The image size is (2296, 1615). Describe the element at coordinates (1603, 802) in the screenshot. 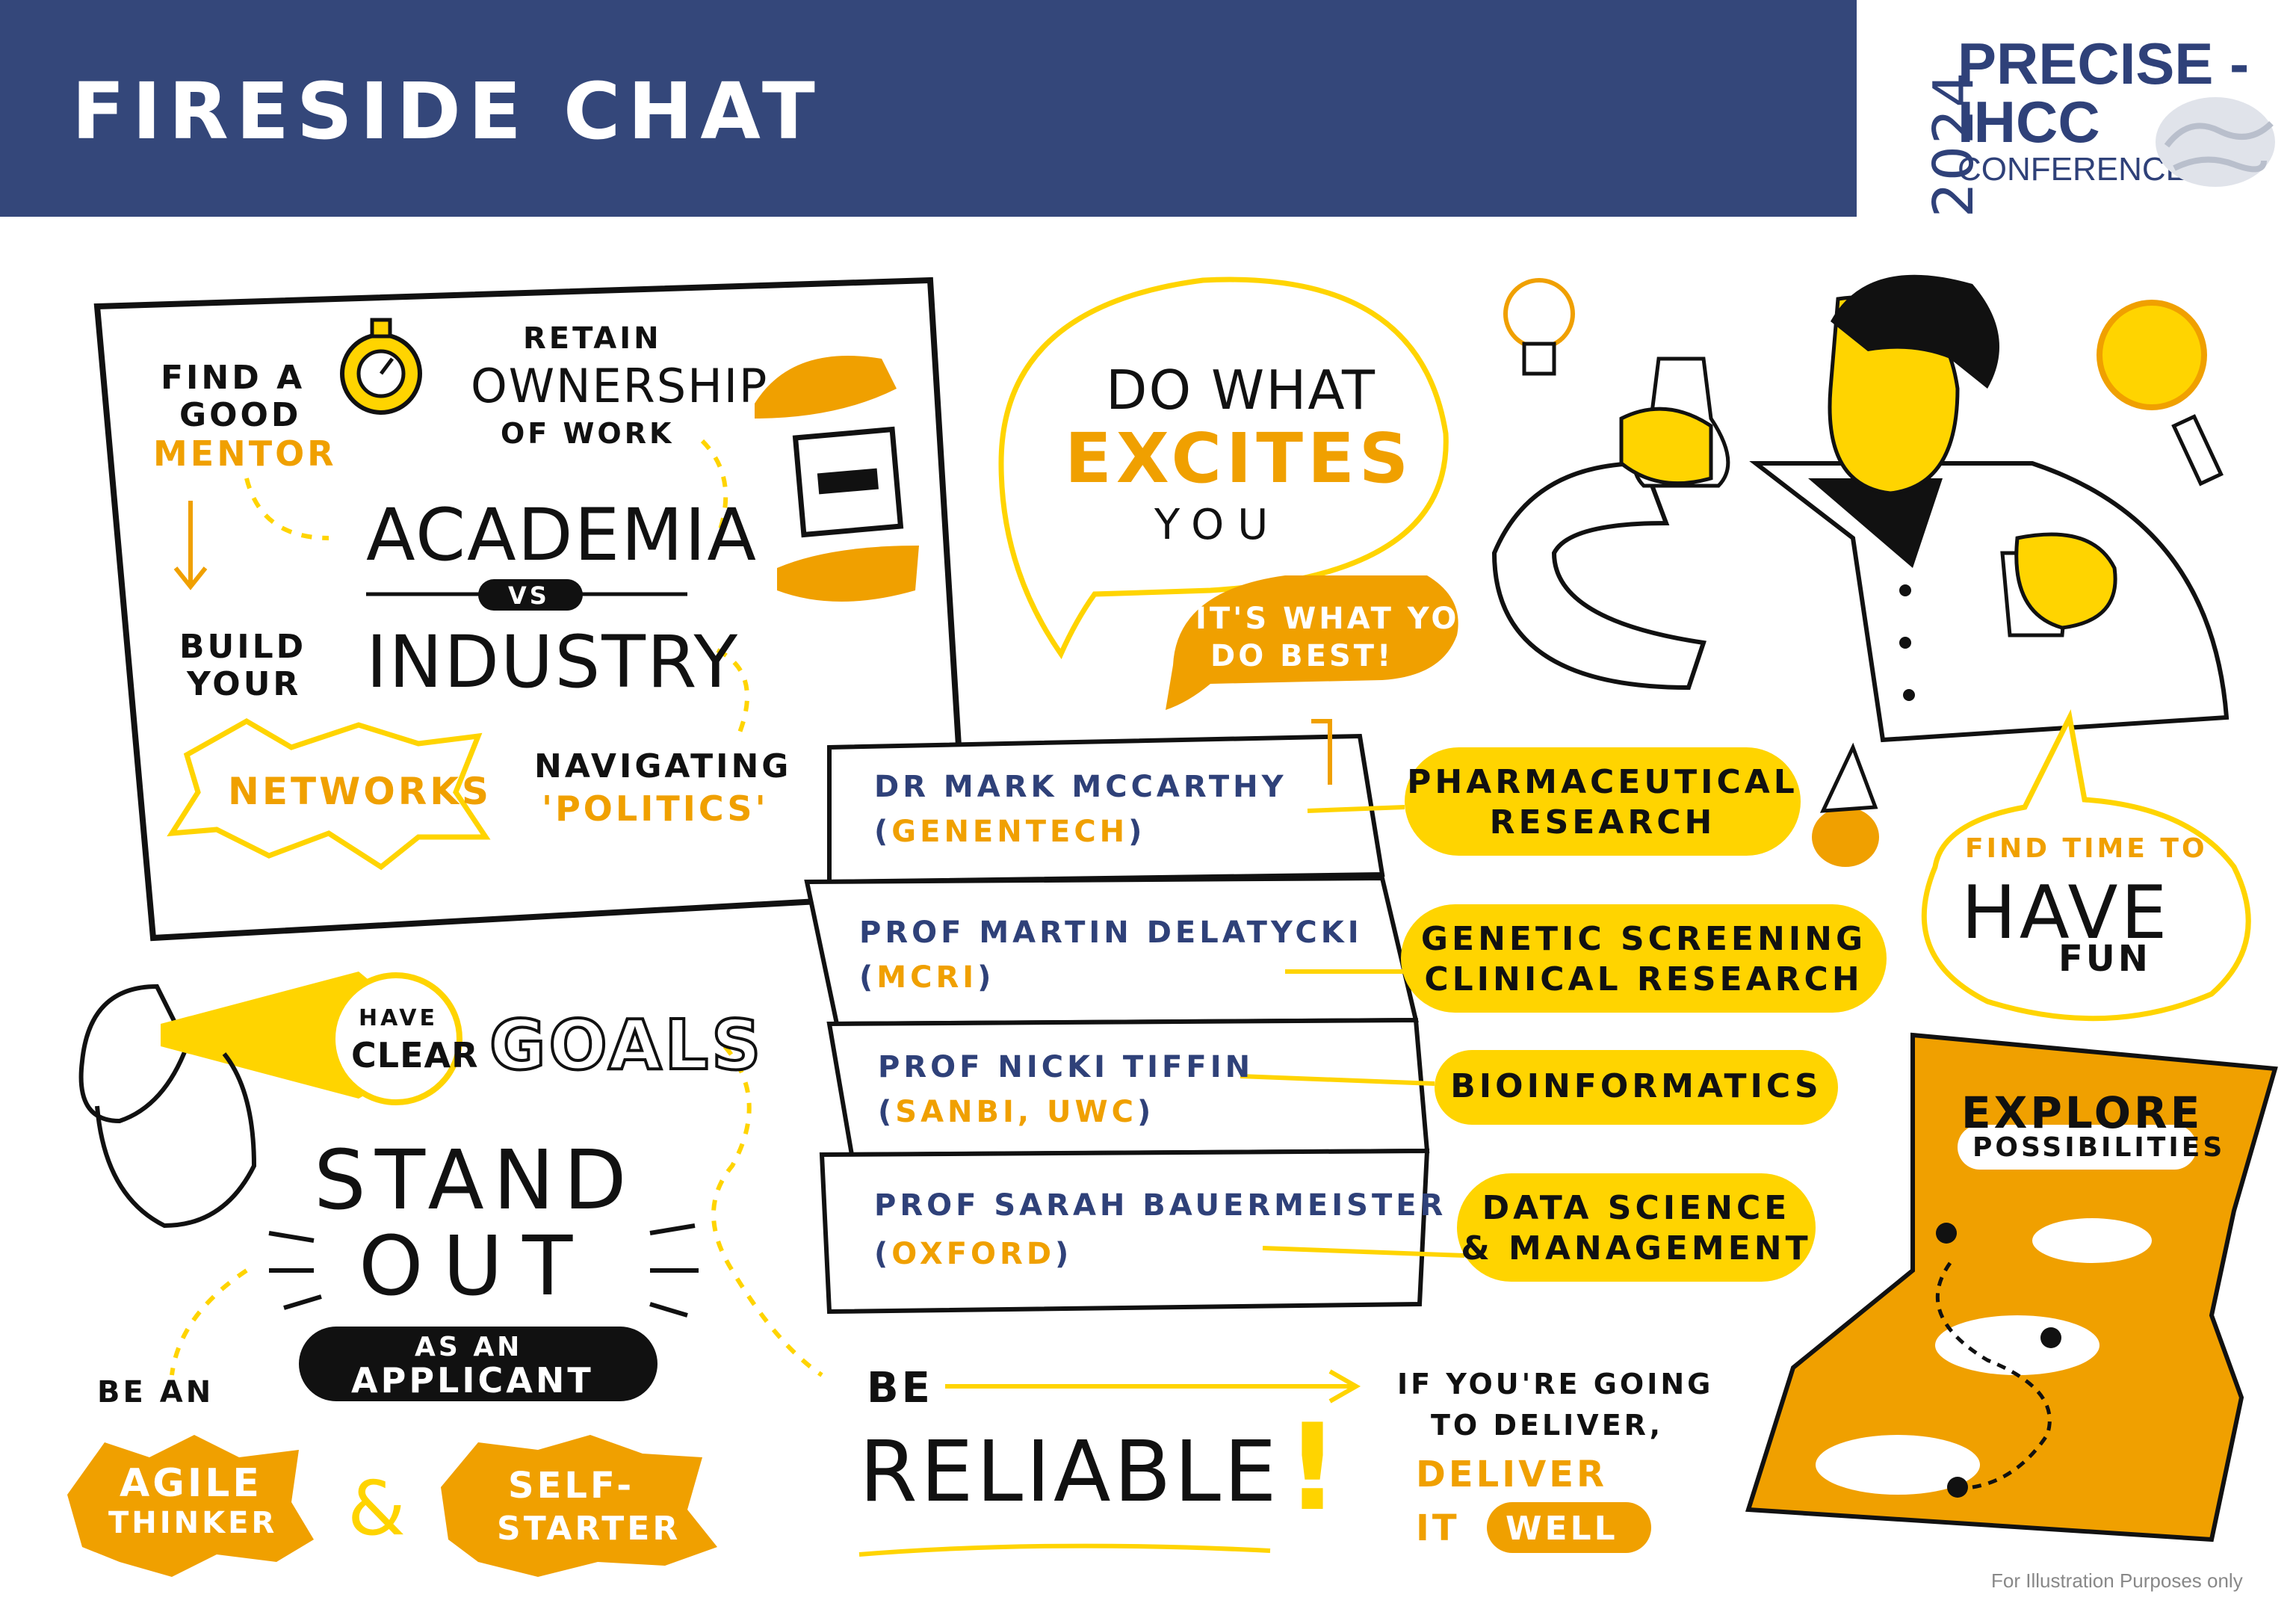

I see `topic-pill-1: PHARMACEUTICAL RESEARCH` at that location.